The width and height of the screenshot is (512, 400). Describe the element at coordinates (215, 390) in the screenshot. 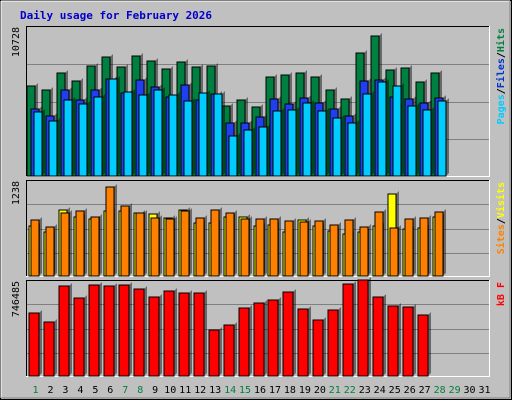

I see `day-label: 13` at that location.